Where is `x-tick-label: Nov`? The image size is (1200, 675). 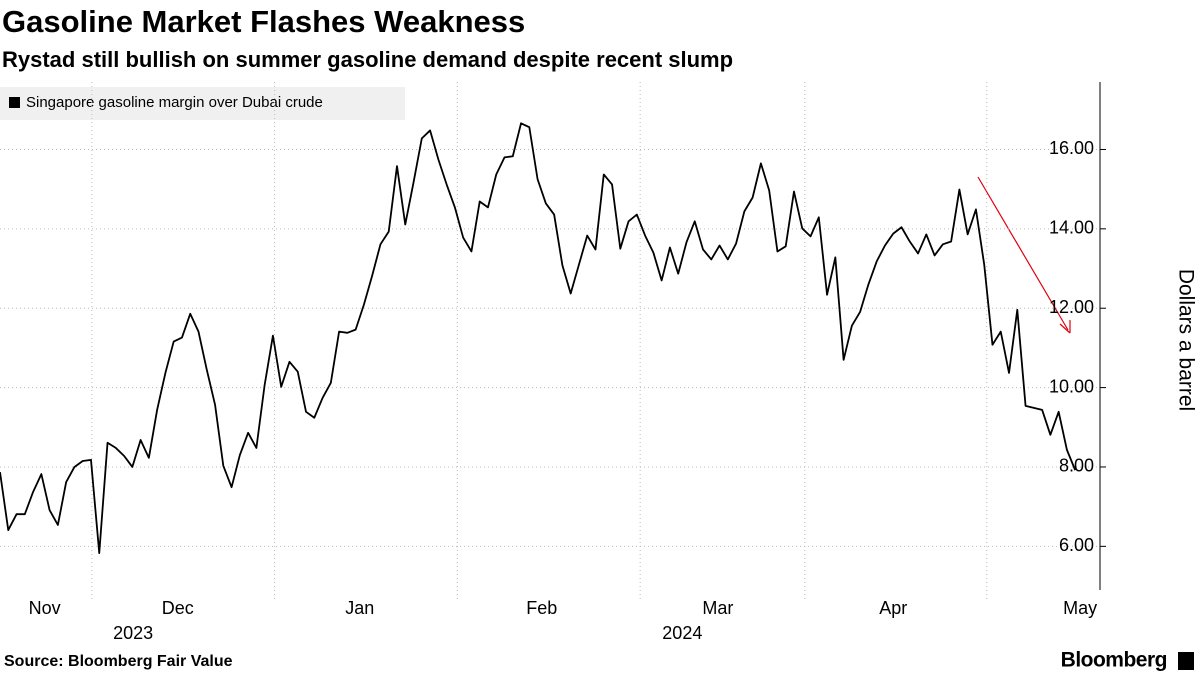
x-tick-label: Nov is located at coordinates (45, 608).